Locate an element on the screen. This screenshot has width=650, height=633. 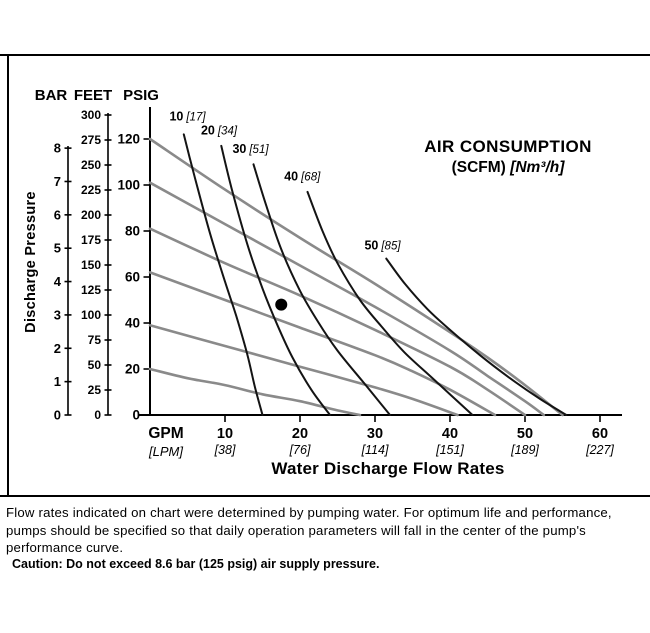
feet-tick-label: 175 is located at coordinates (91, 240).